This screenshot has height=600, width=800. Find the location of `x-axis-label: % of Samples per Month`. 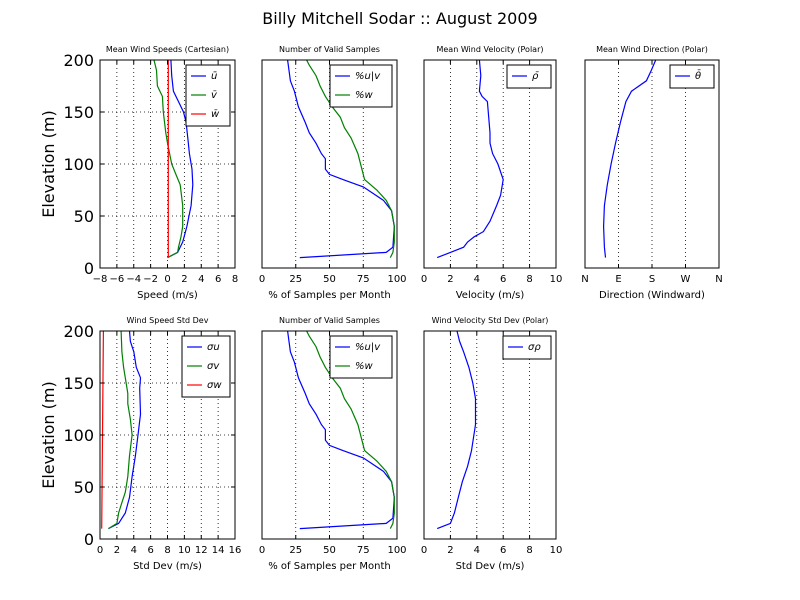

x-axis-label: % of Samples per Month is located at coordinates (329, 295).